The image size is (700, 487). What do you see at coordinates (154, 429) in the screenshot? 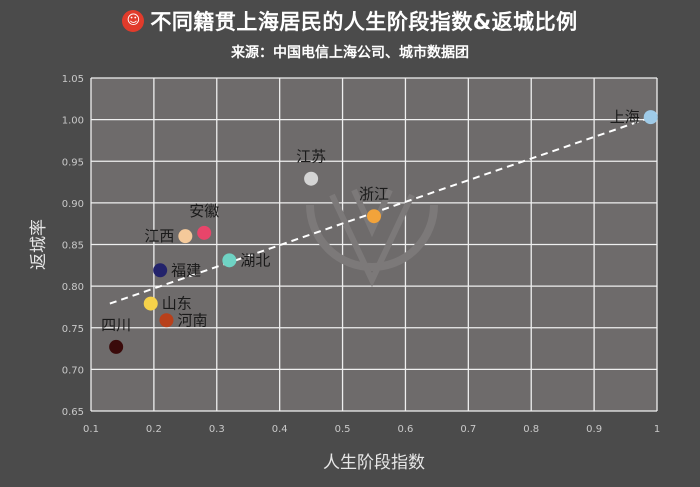
I see `x-tick-label: 0.2` at bounding box center [154, 429].